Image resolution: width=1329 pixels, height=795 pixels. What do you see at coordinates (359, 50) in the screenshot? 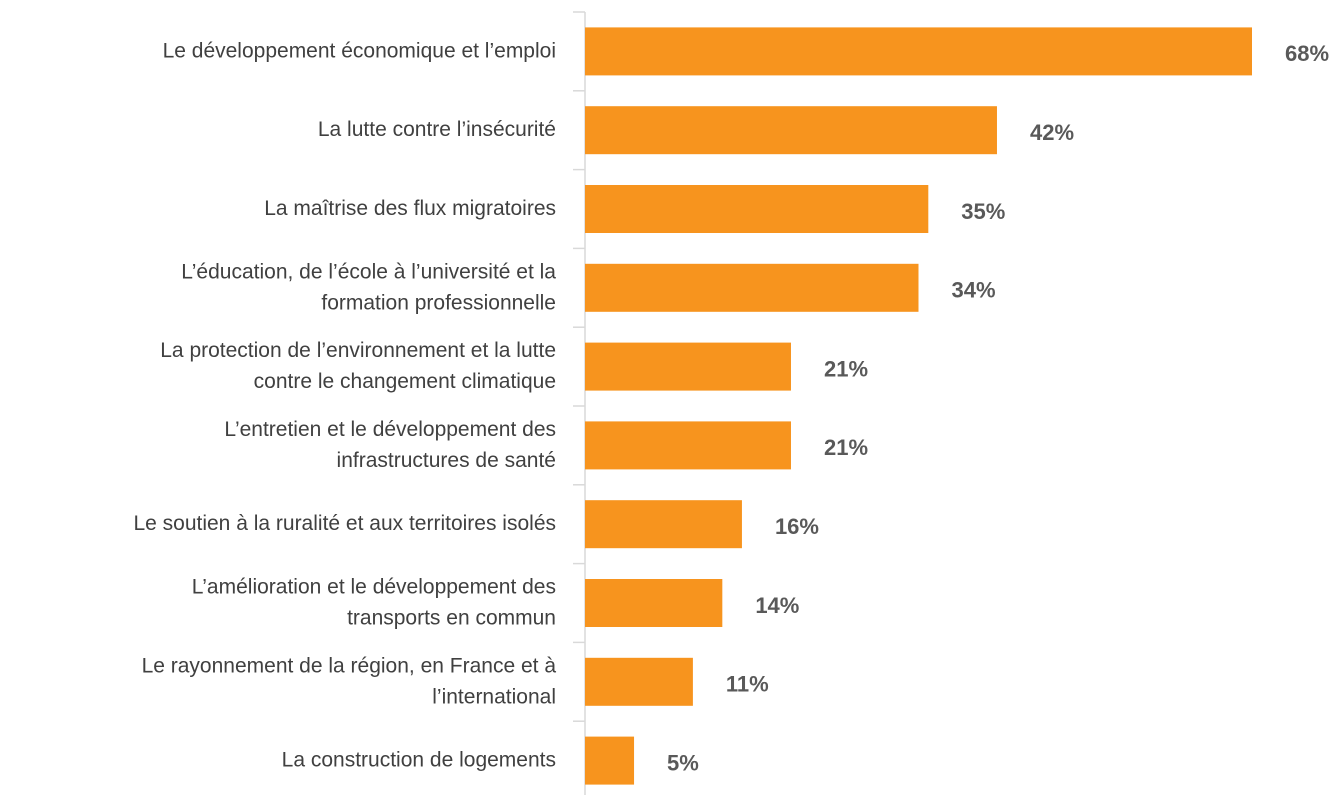
I see `category-label: Le développement économique et l’emploi` at bounding box center [359, 50].